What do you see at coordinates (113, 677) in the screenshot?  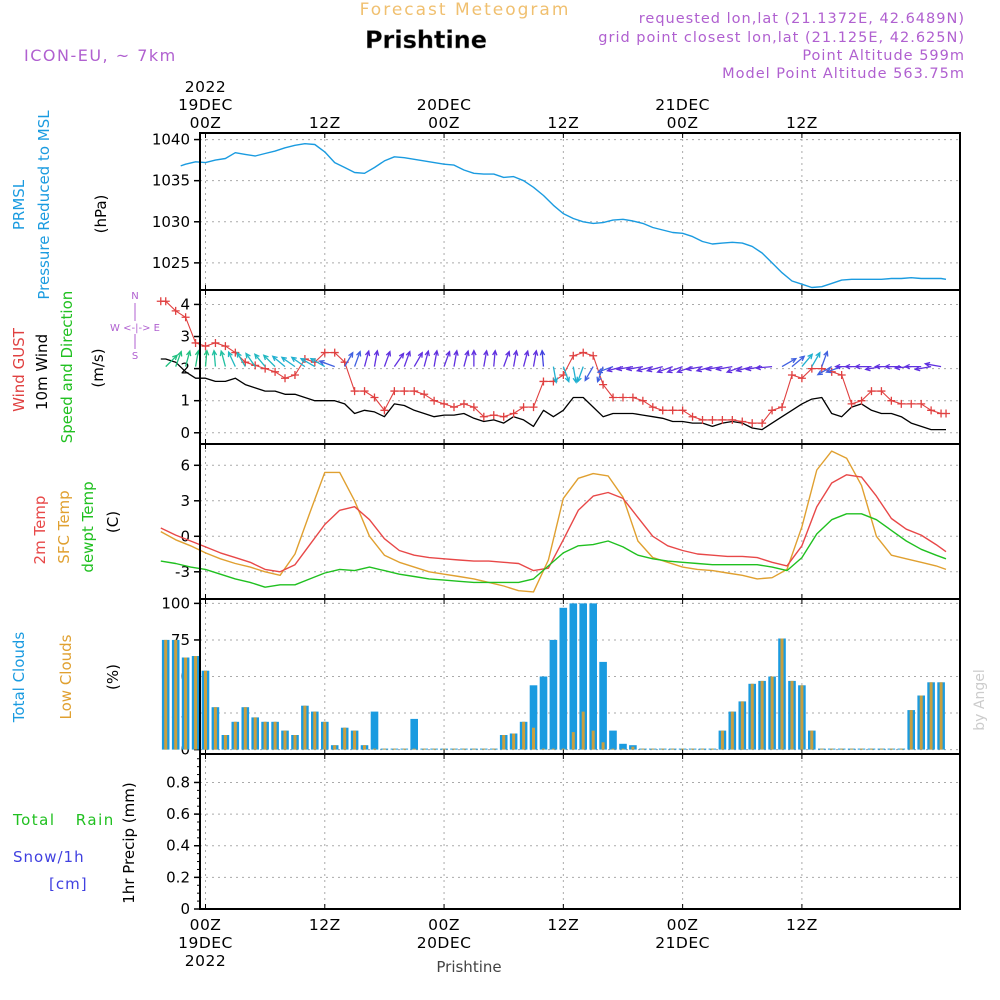 I see `clouds-unit: (%)` at bounding box center [113, 677].